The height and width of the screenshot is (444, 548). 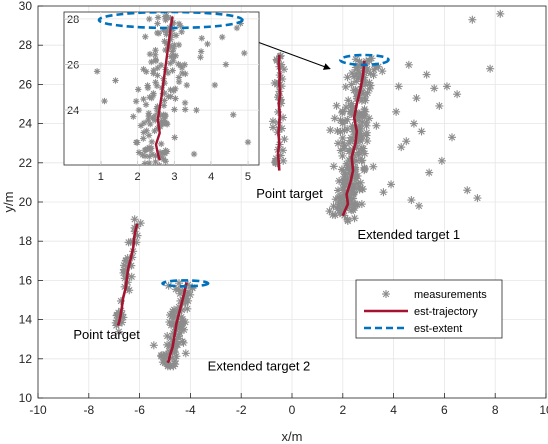 I want to click on inset-x-tick-label: 3, so click(x=174, y=177).